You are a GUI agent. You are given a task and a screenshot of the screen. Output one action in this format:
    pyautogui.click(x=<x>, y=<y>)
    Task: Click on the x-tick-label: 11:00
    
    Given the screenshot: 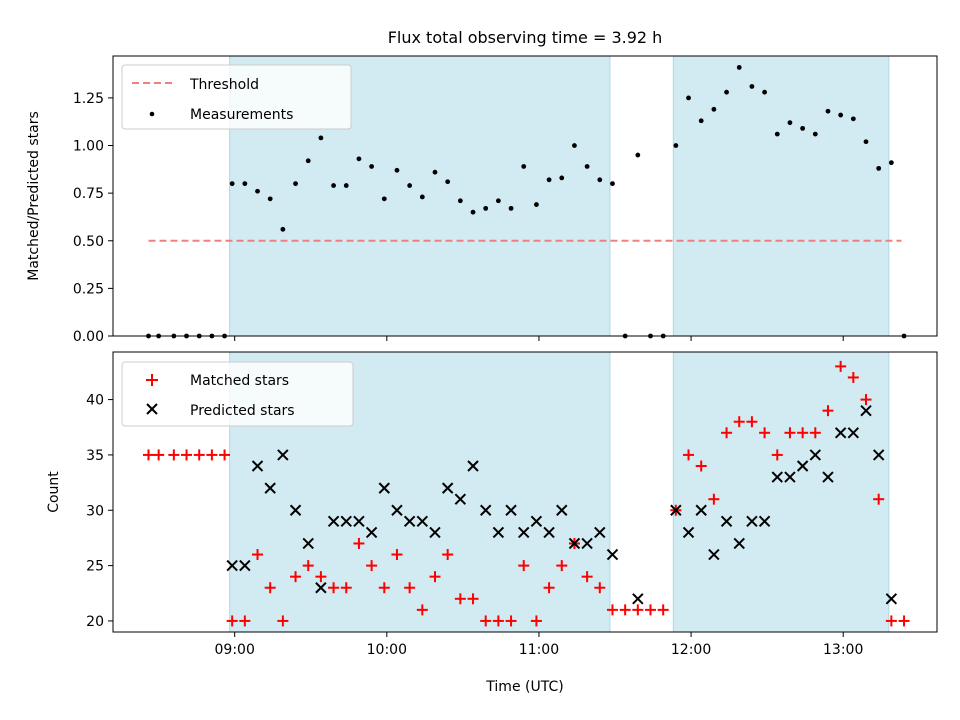 What is the action you would take?
    pyautogui.click(x=539, y=650)
    